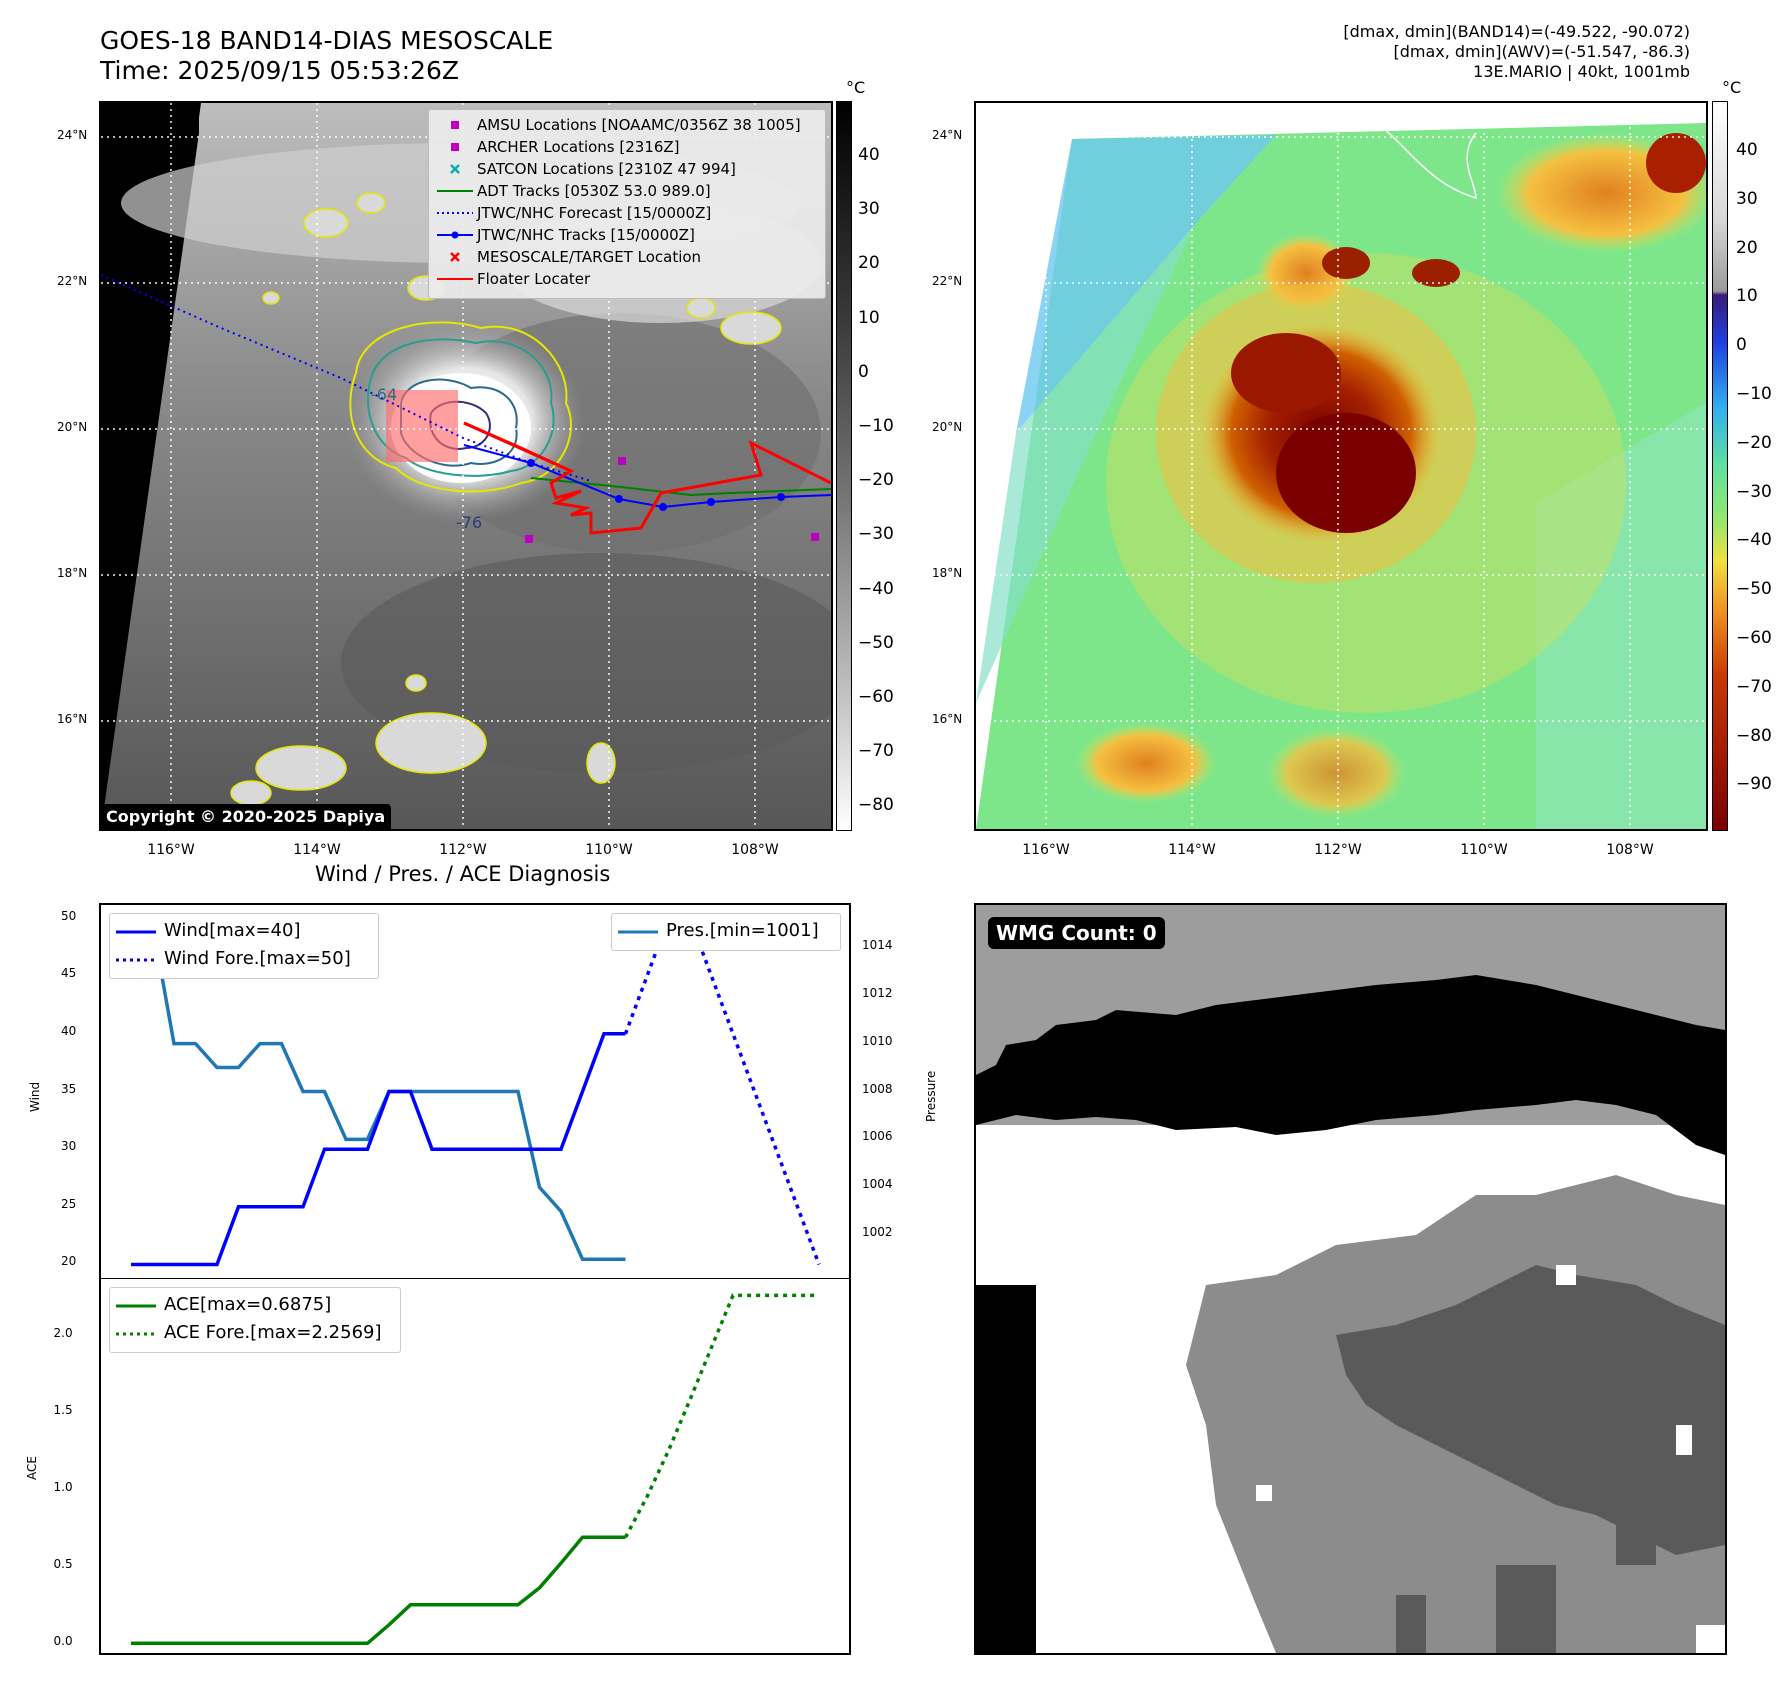 The height and width of the screenshot is (1690, 1792). Describe the element at coordinates (63, 1564) in the screenshot. I see `ace-y-tick-3: 0.5` at that location.